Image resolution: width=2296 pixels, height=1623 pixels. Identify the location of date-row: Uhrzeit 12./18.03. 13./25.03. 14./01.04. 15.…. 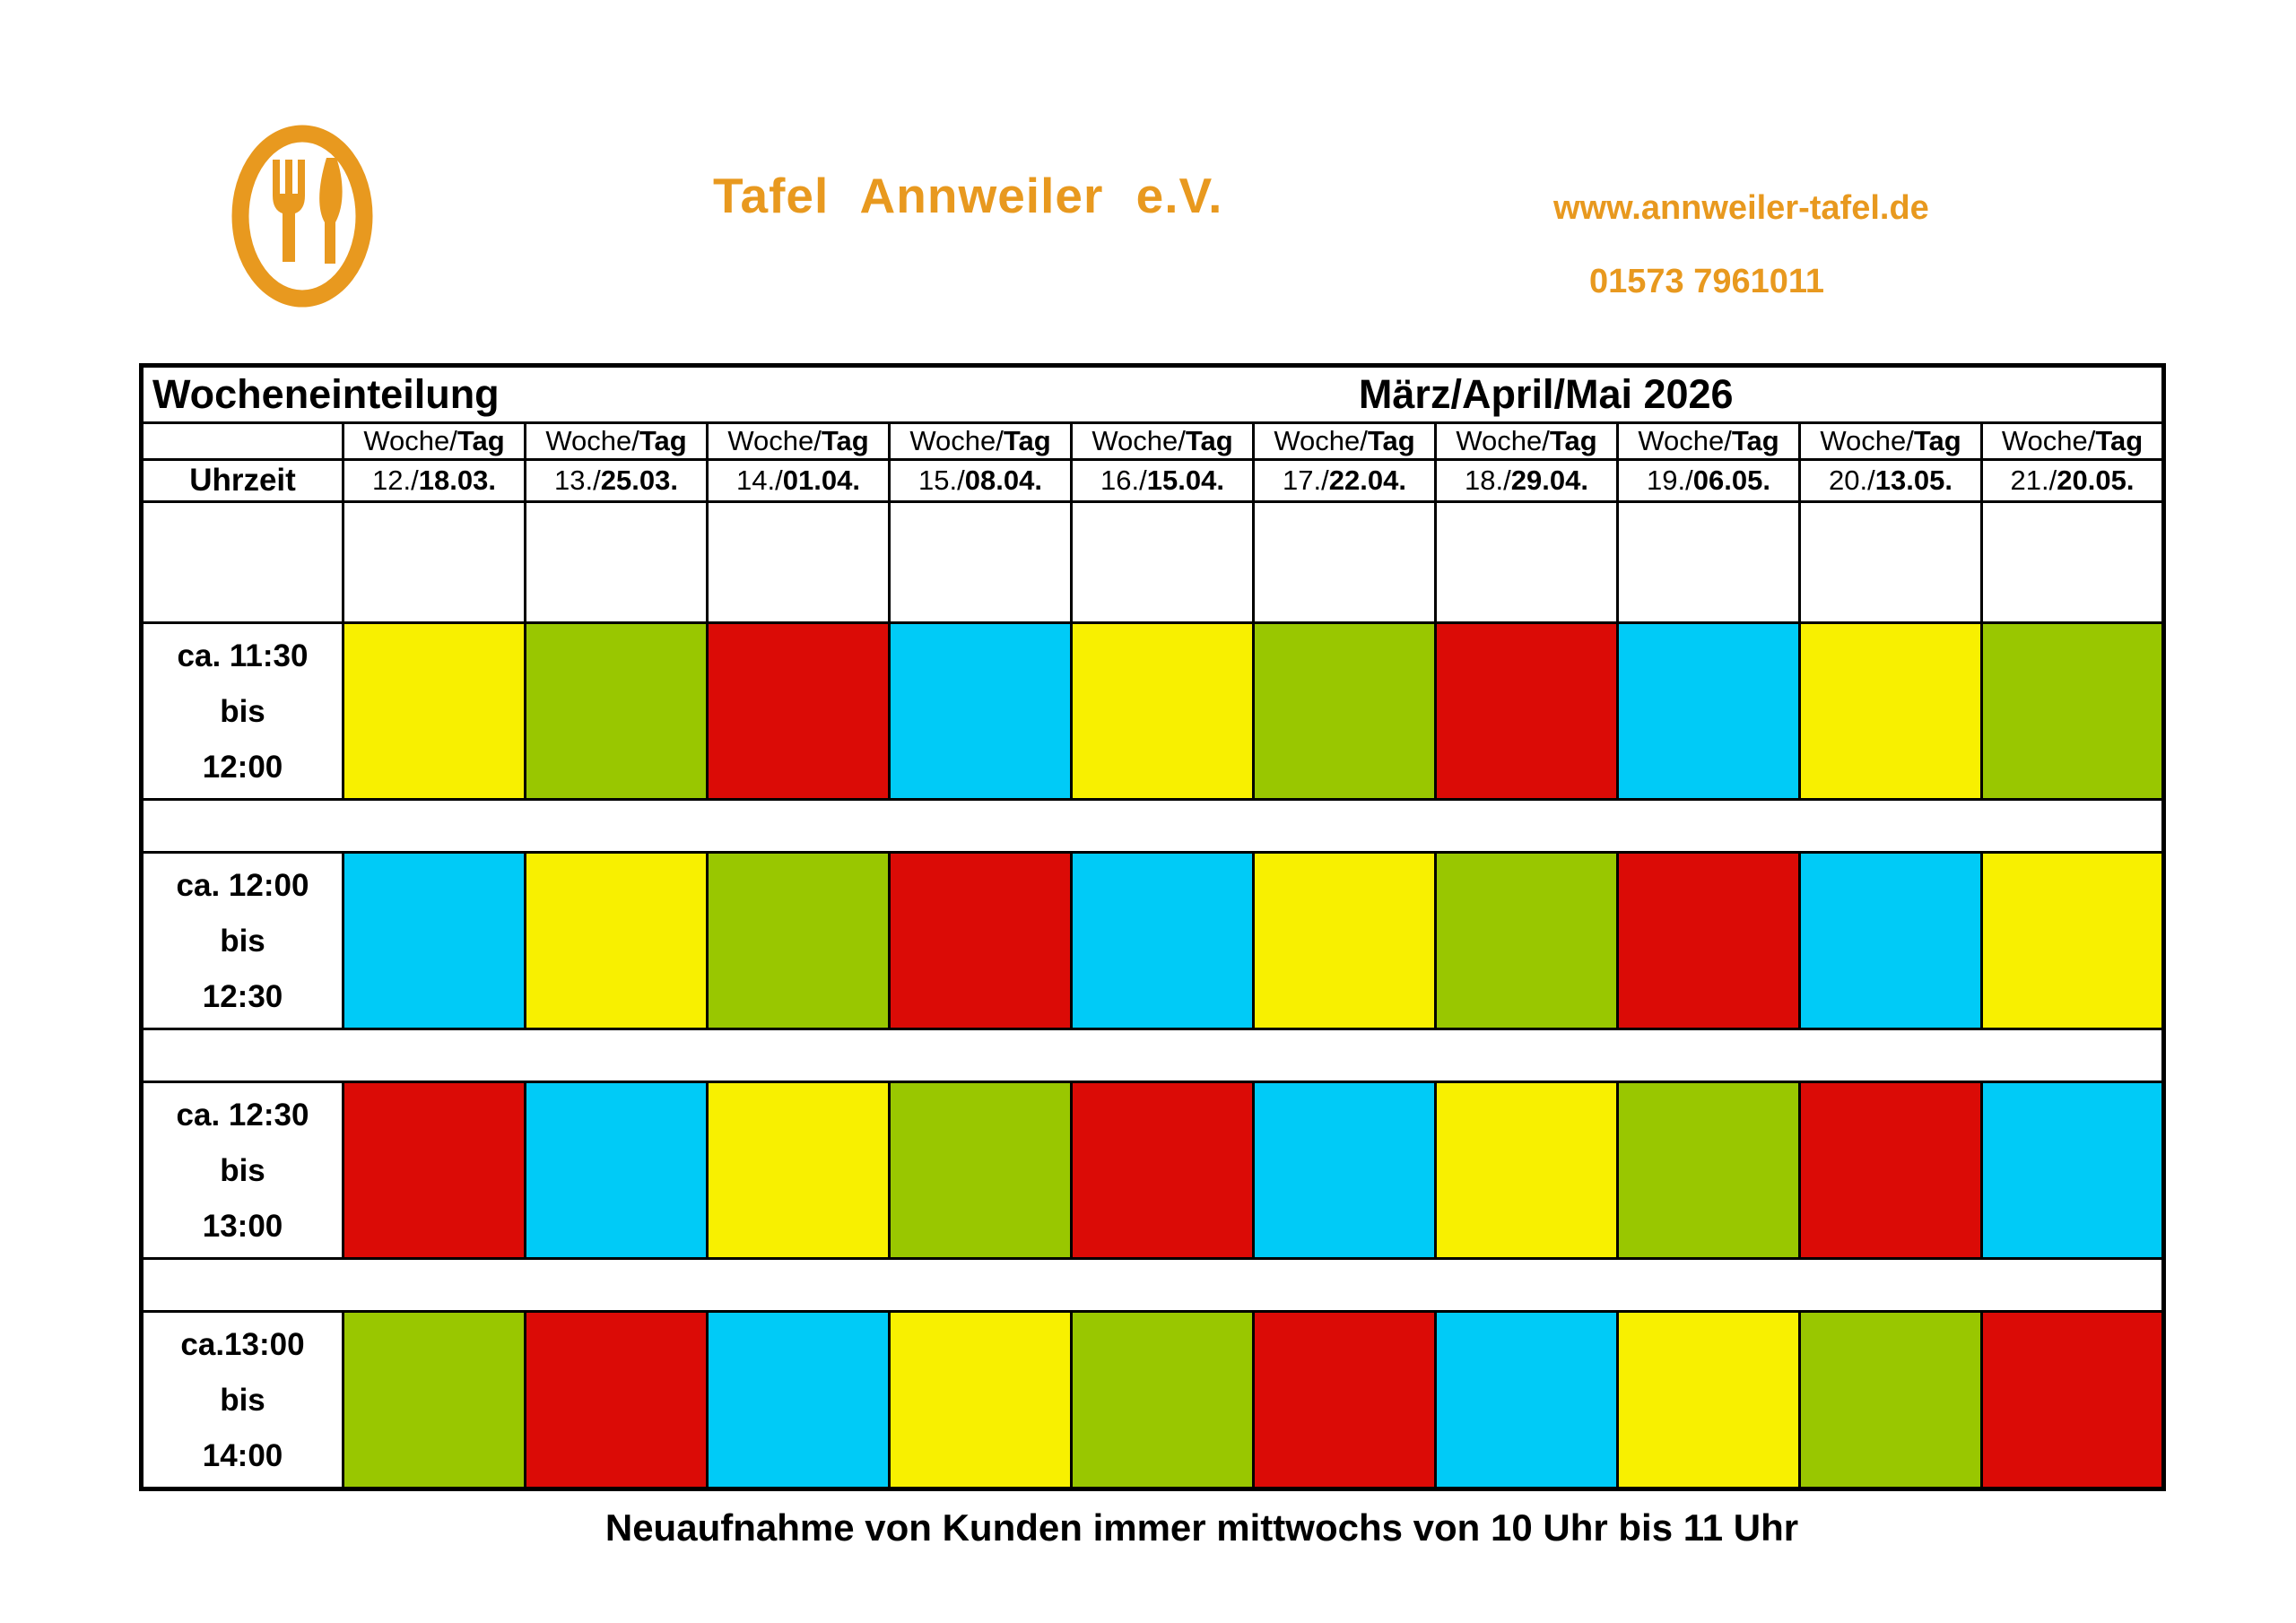
(1153, 480).